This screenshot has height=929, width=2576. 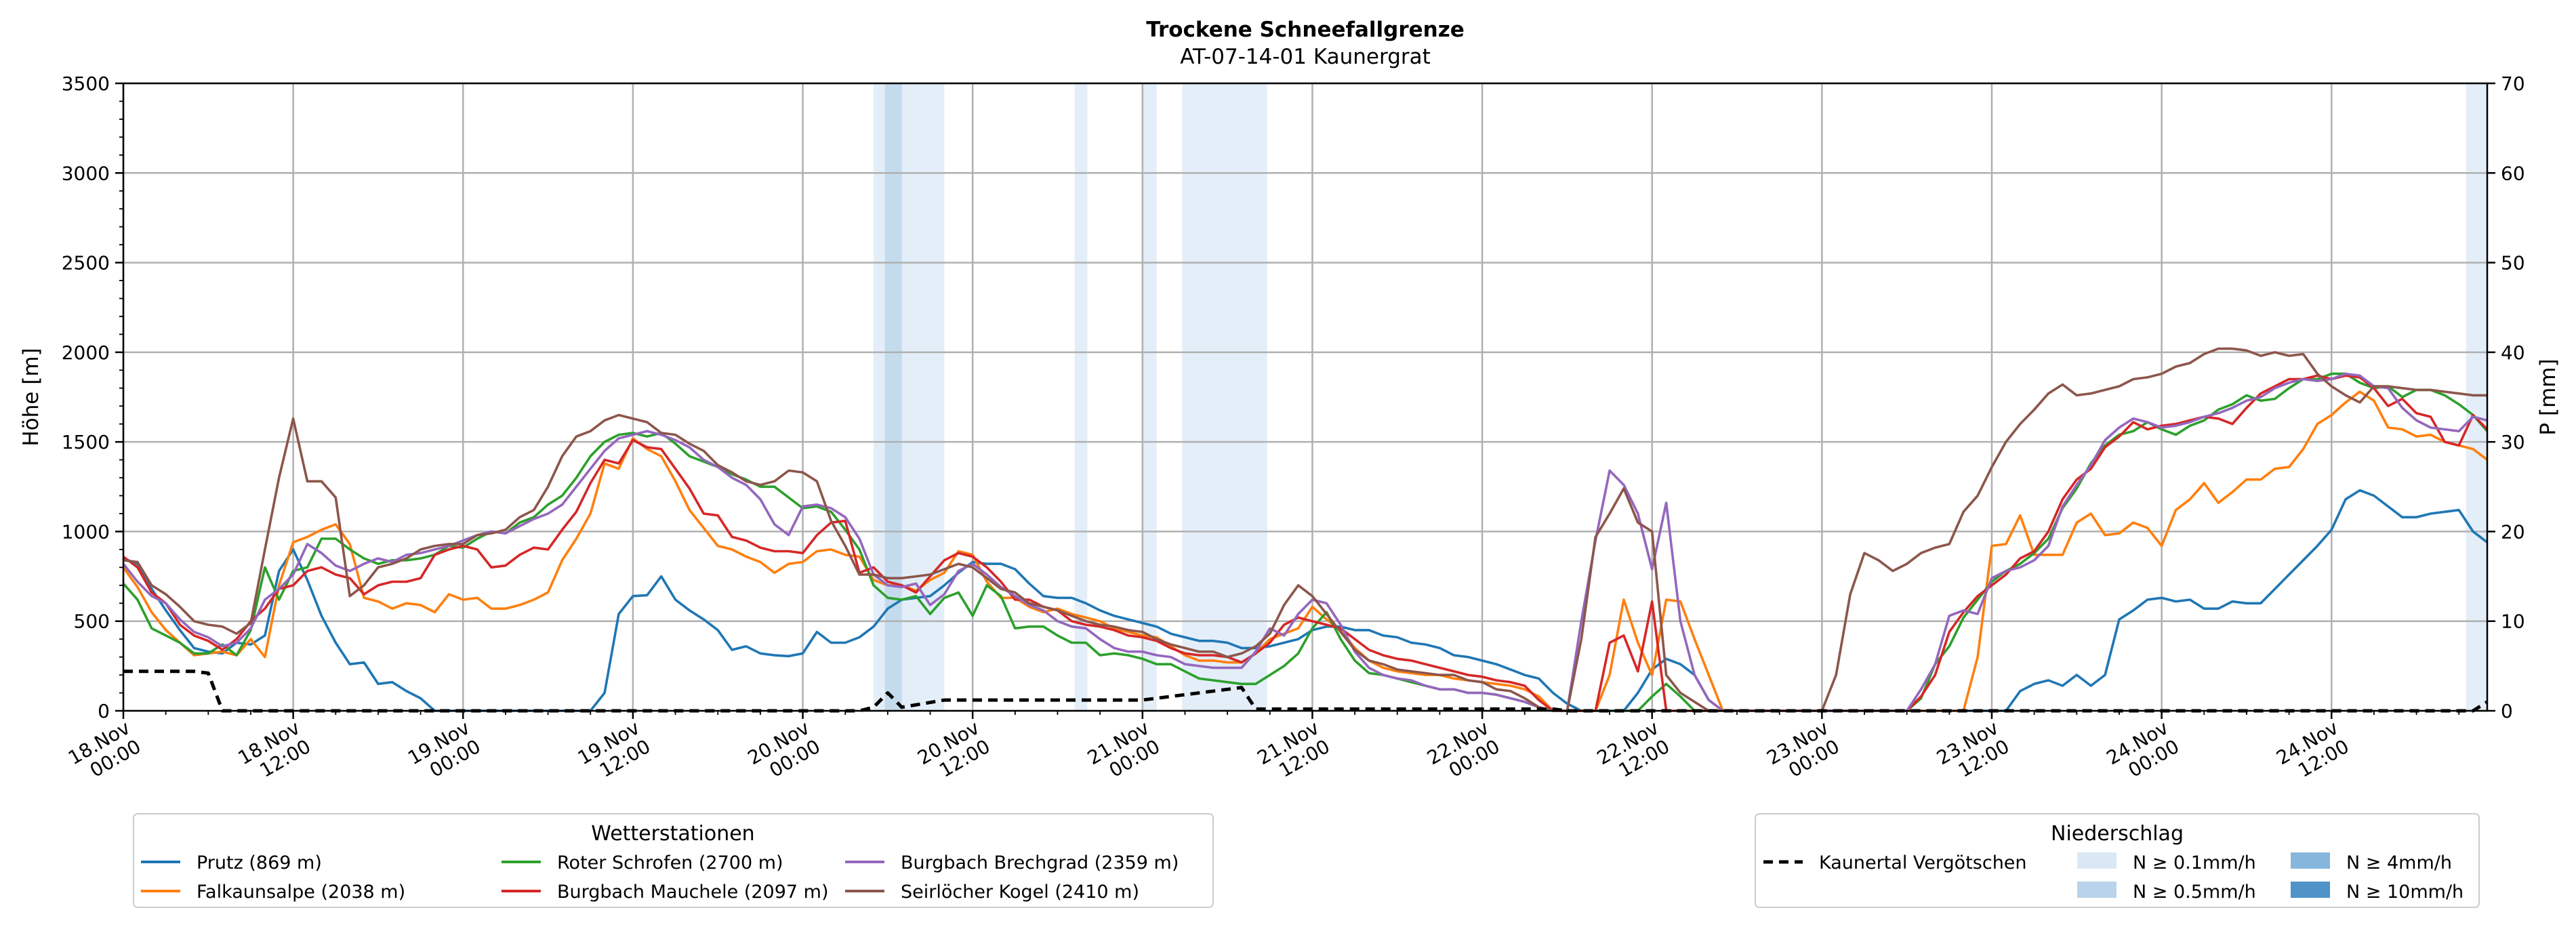 What do you see at coordinates (670, 862) in the screenshot?
I see `legend-label-2: Roter Schrofen (2700 m)` at bounding box center [670, 862].